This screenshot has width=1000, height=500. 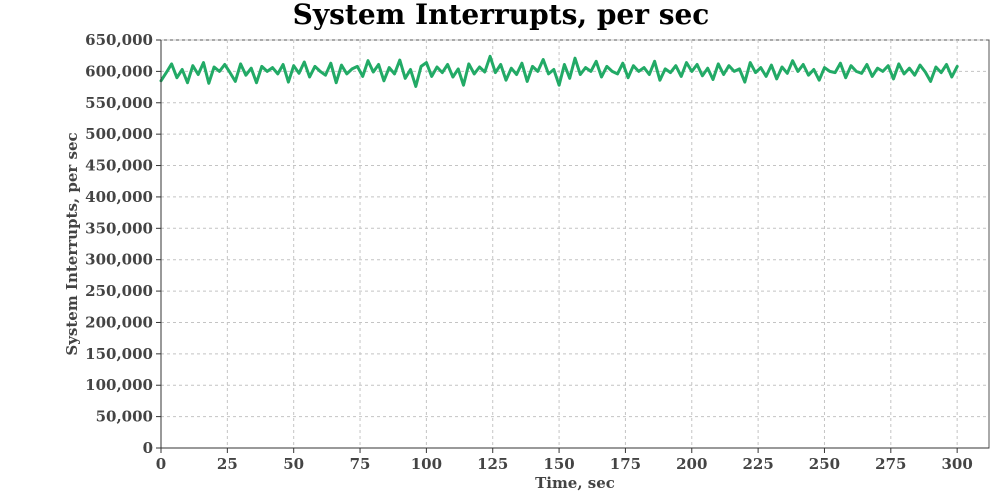 What do you see at coordinates (119, 322) in the screenshot?
I see `y-tick-label: 200,000` at bounding box center [119, 322].